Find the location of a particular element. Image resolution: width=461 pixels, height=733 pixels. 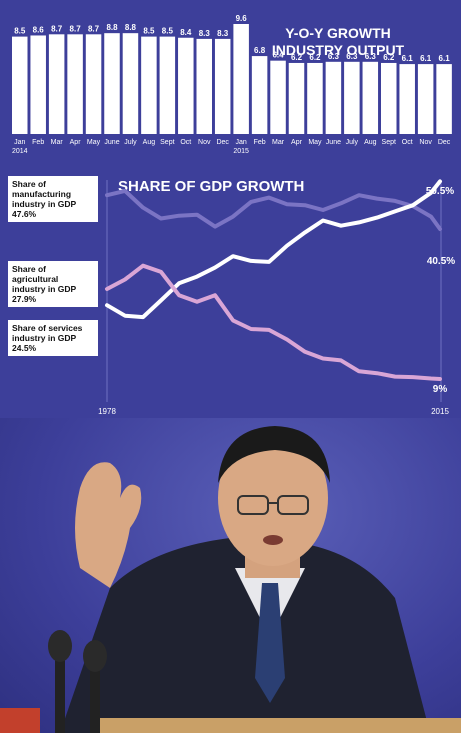

manufacturing-end-label: 40.5% is located at coordinates (441, 261).